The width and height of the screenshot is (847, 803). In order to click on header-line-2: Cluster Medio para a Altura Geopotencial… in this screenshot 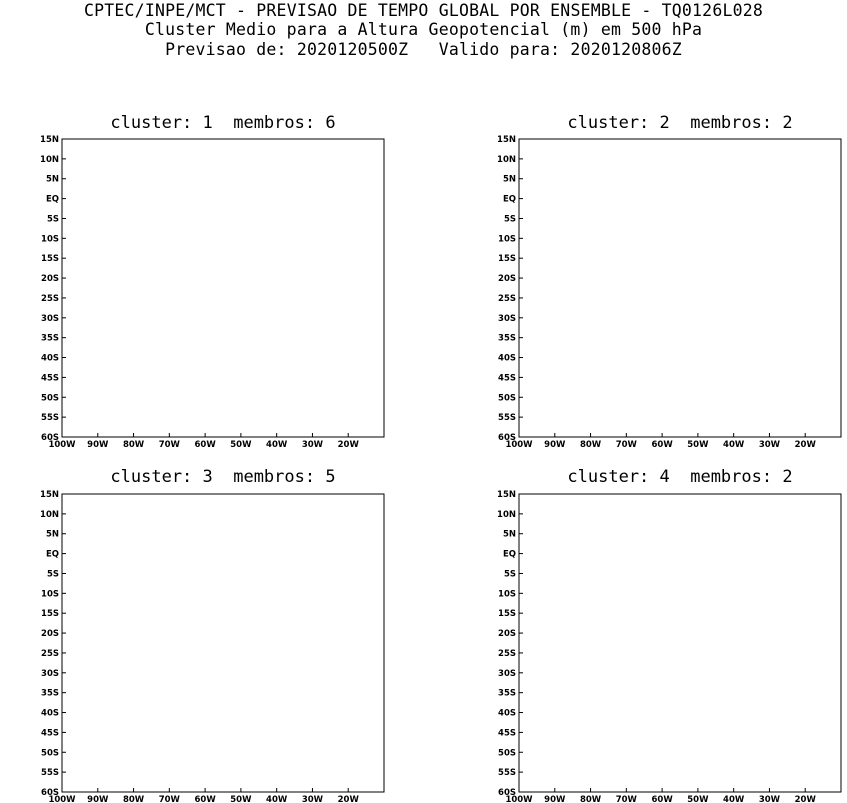, I will do `click(423, 29)`.